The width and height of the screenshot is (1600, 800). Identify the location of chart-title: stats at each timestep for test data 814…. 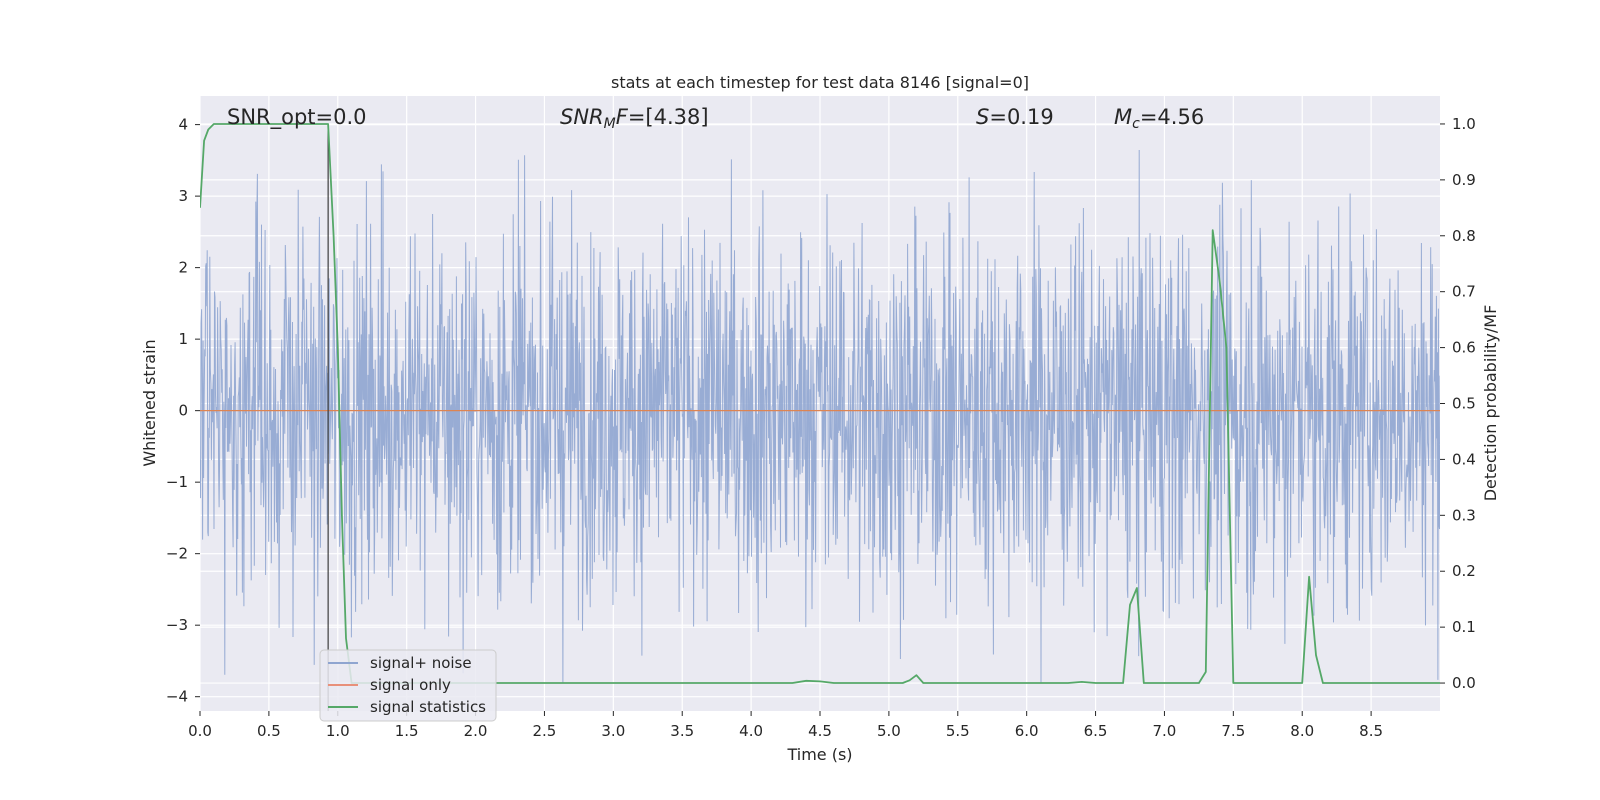
(820, 82).